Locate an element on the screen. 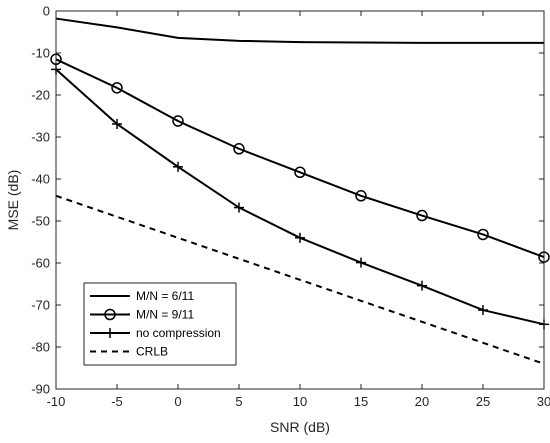 The image size is (550, 443). y-tick-label: 0 is located at coordinates (46, 11).